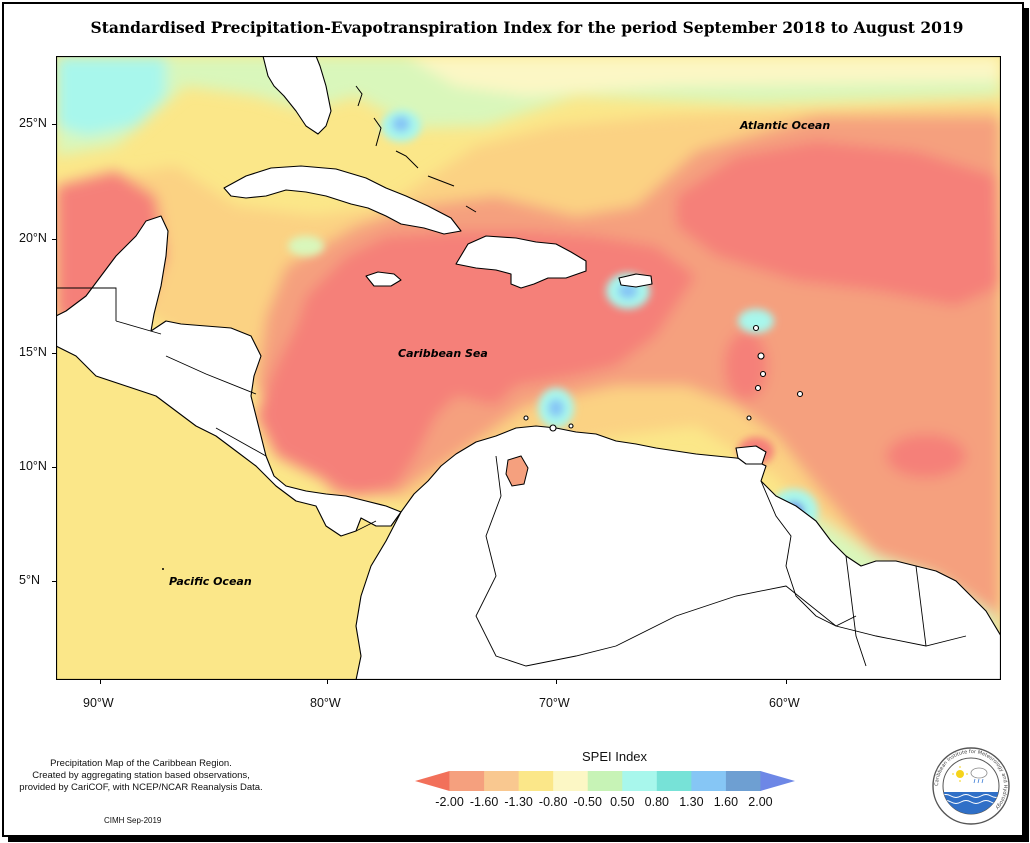 The width and height of the screenshot is (1030, 843). Describe the element at coordinates (749, 418) in the screenshot. I see `land-grenada` at that location.